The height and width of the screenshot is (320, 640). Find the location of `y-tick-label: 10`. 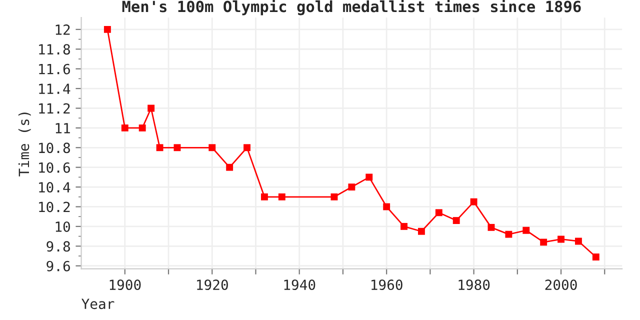

y-tick-label: 10 is located at coordinates (63, 226).